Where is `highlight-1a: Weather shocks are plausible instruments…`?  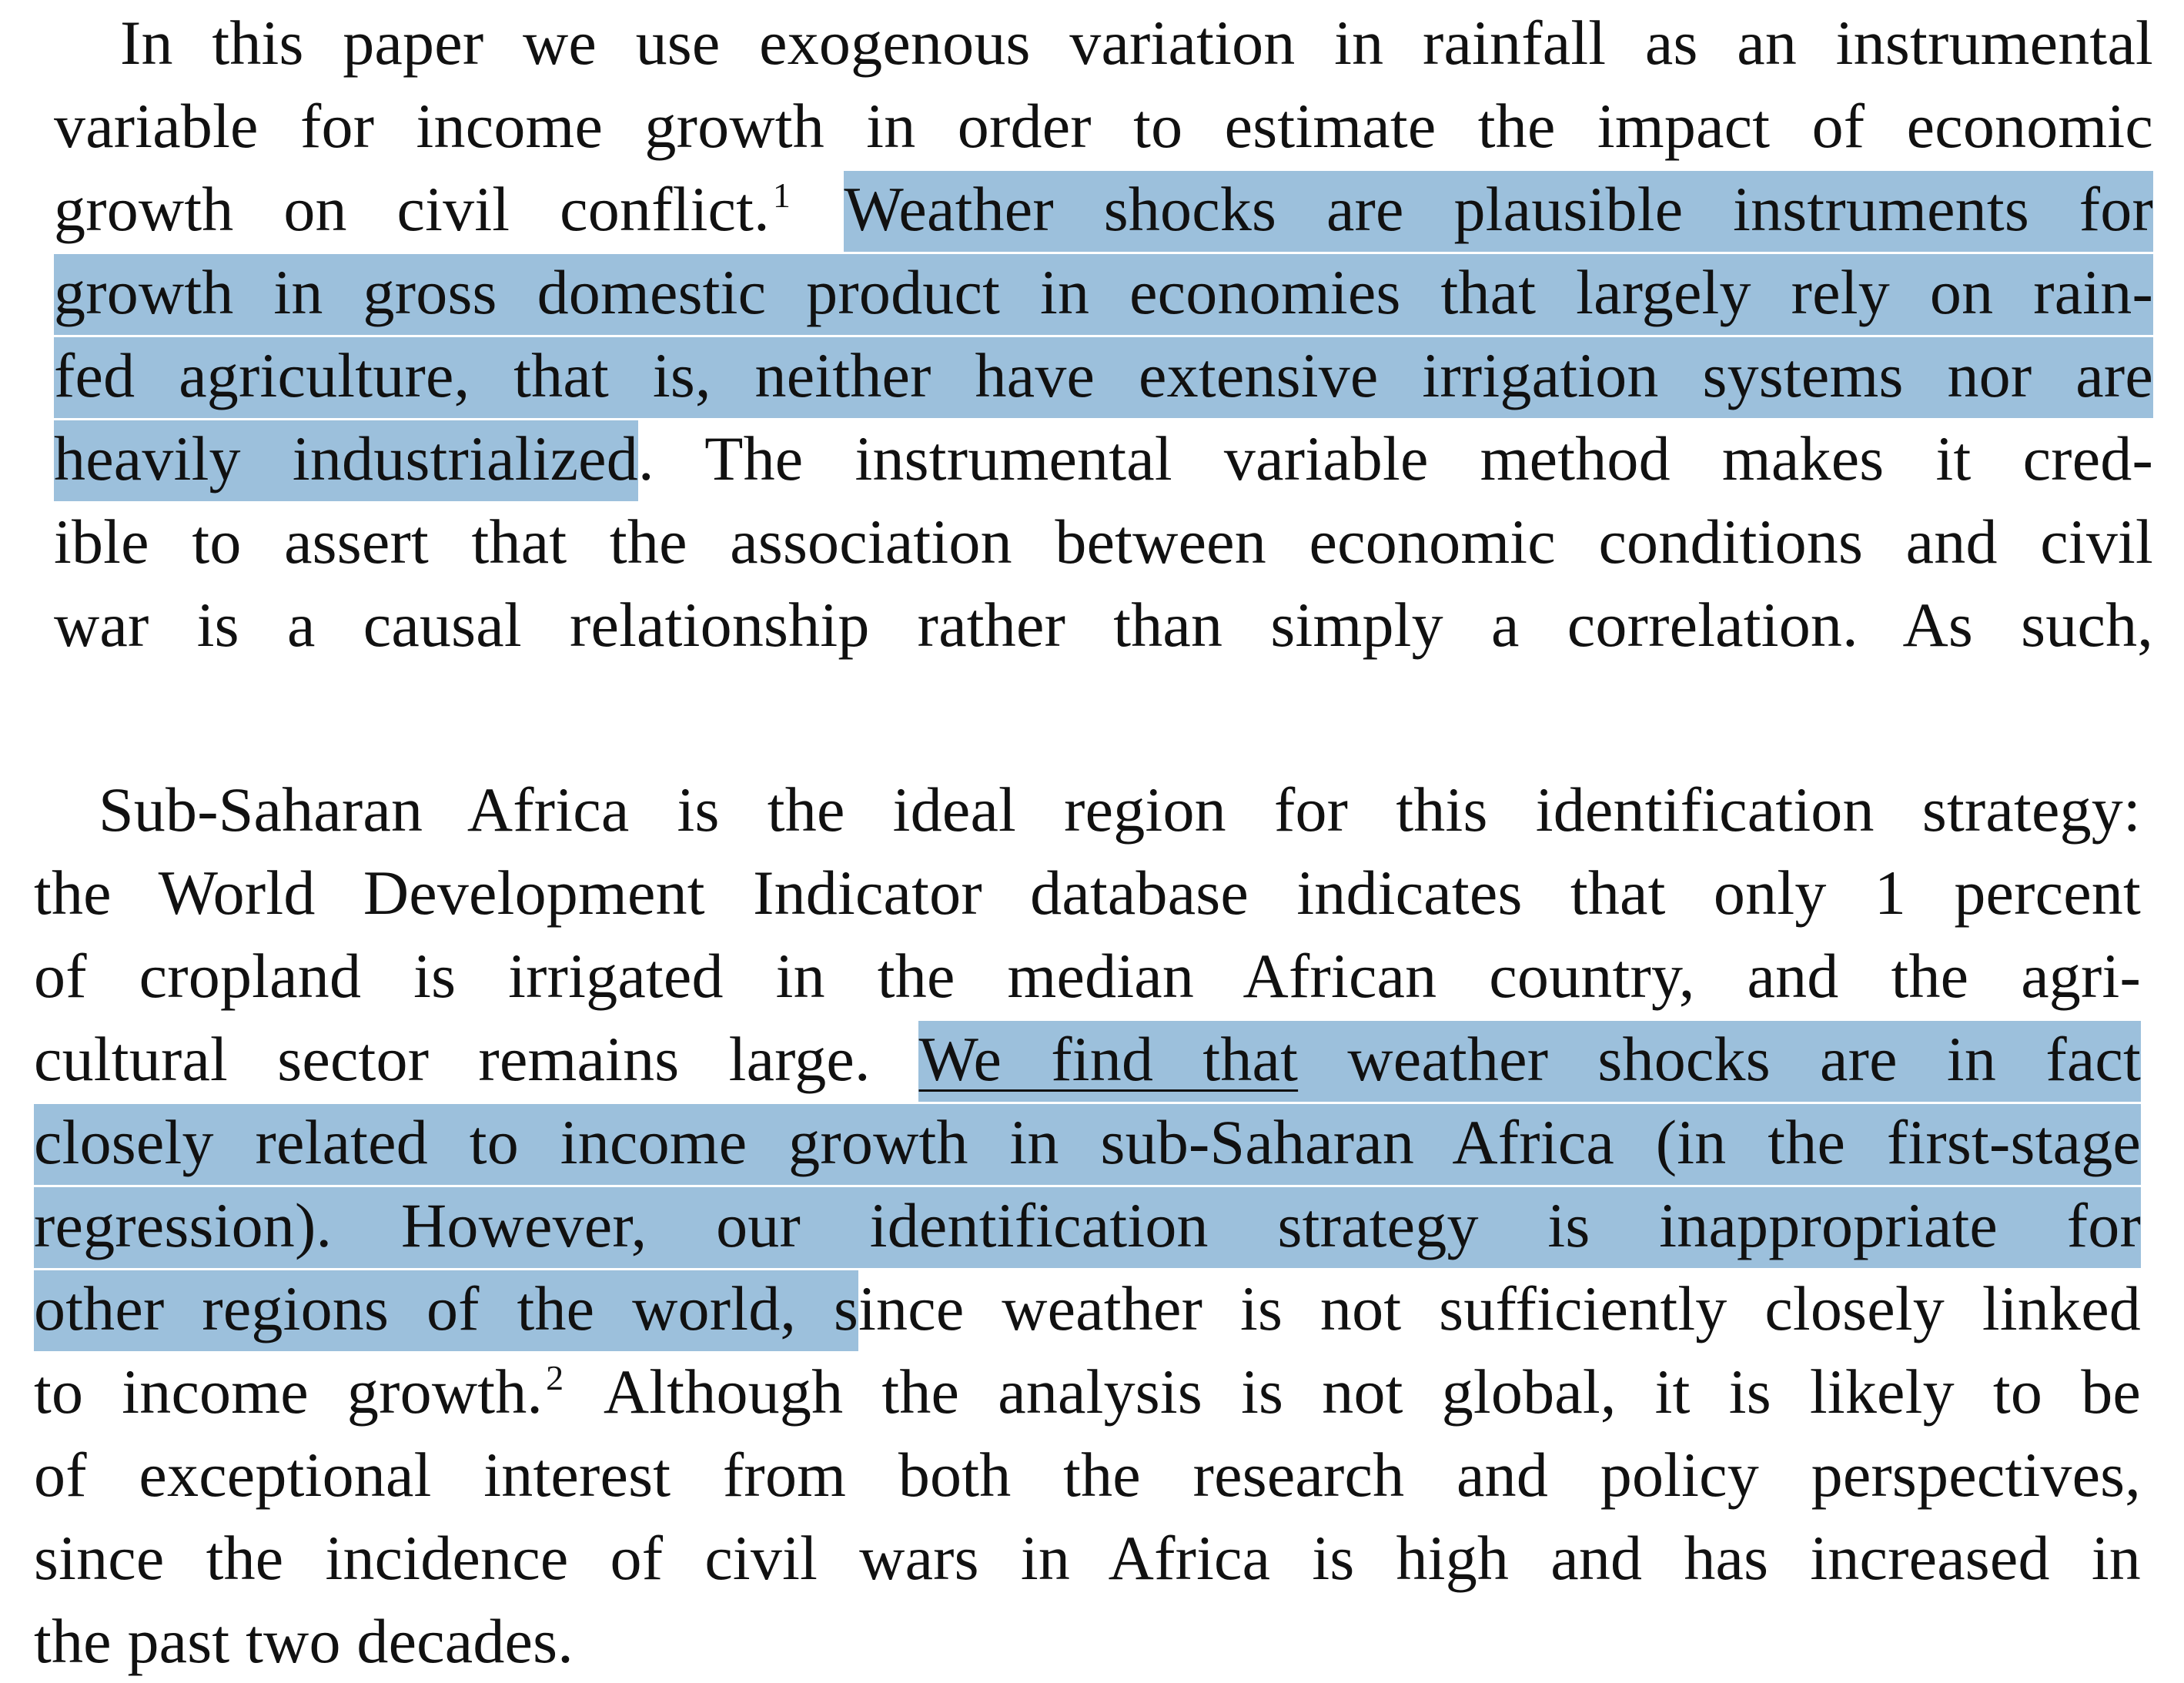
highlight-1a: Weather shocks are plausible instruments… is located at coordinates (1499, 212).